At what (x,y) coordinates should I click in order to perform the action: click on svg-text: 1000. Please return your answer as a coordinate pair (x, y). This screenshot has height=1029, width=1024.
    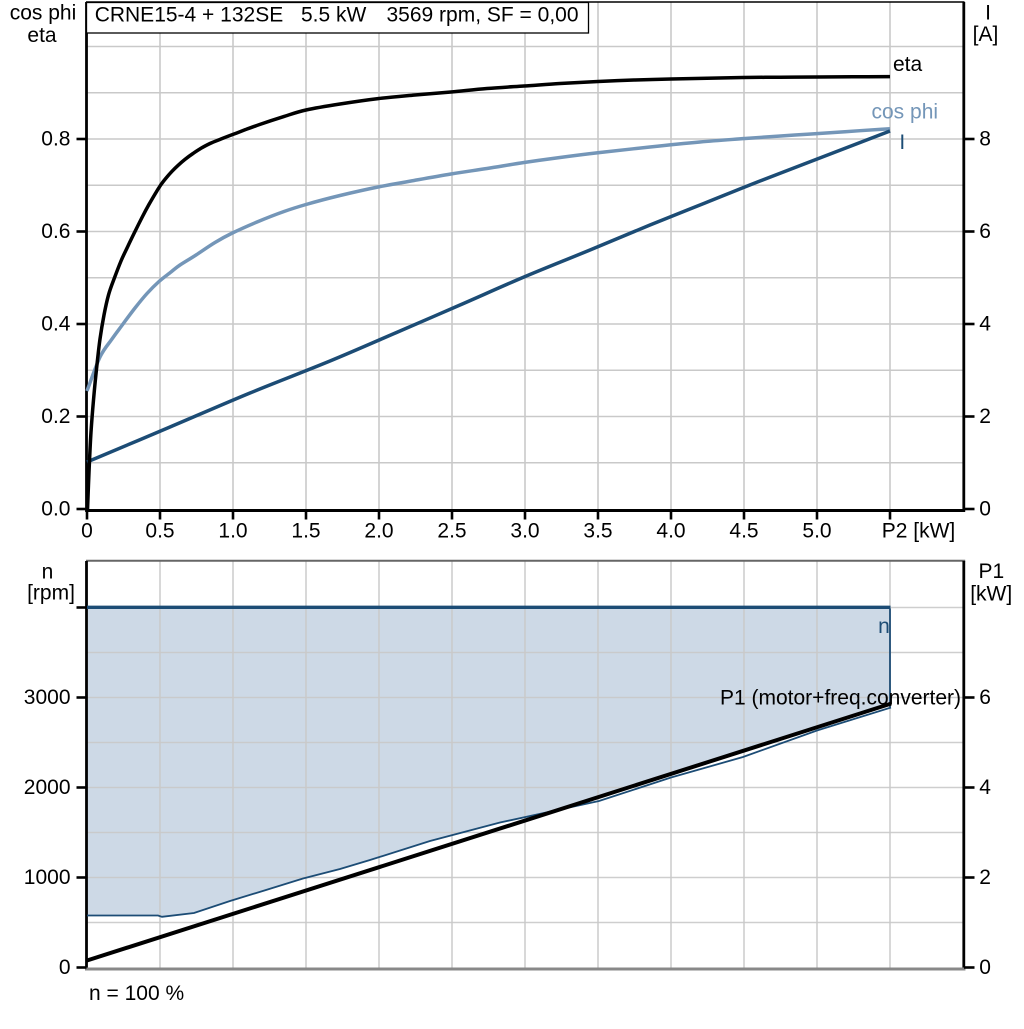
    Looking at the image, I should click on (47, 877).